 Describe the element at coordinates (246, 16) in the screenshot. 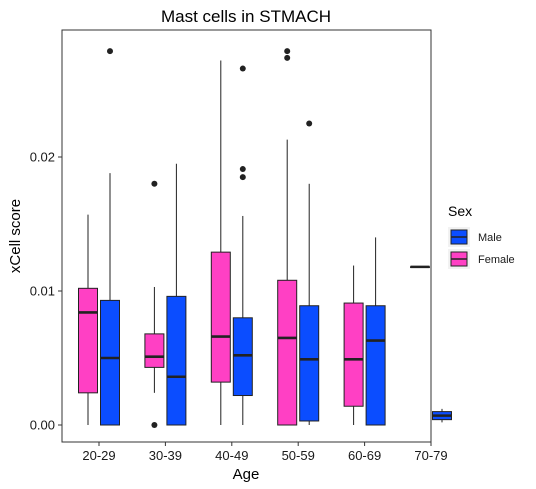

I see `chart-title: Mast cells in STMACH` at that location.